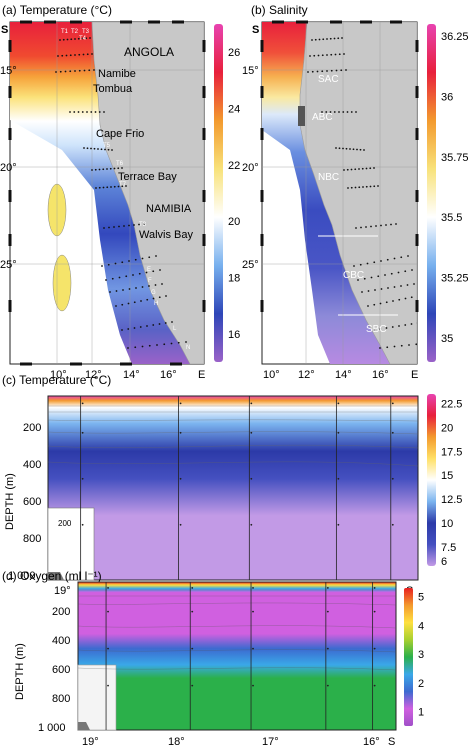 Image resolution: width=474 pixels, height=752 pixels. Describe the element at coordinates (156, 304) in the screenshot. I see `transect-label-h: H` at that location.